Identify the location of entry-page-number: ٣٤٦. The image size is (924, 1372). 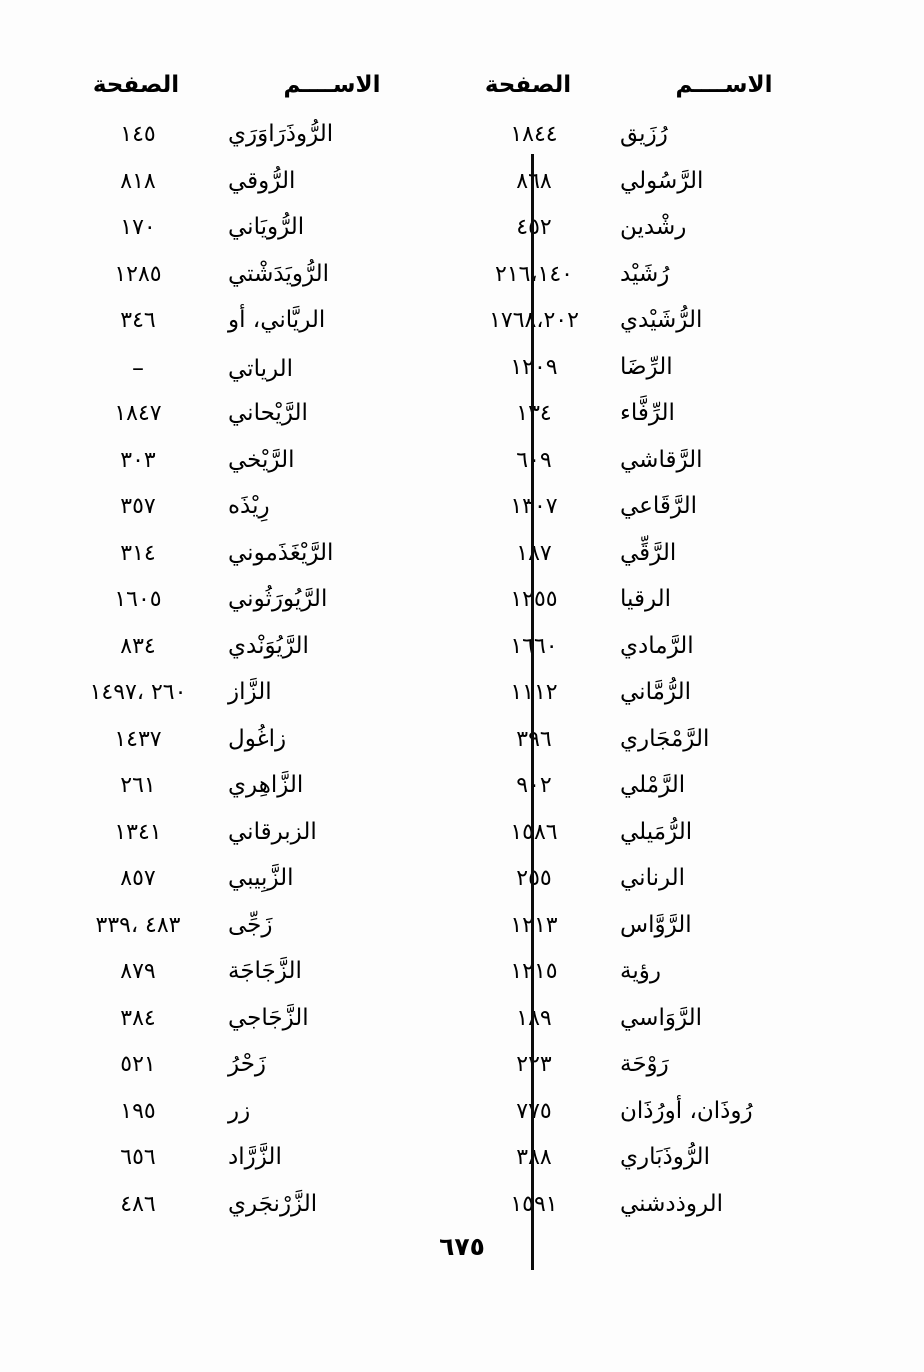
(138, 320).